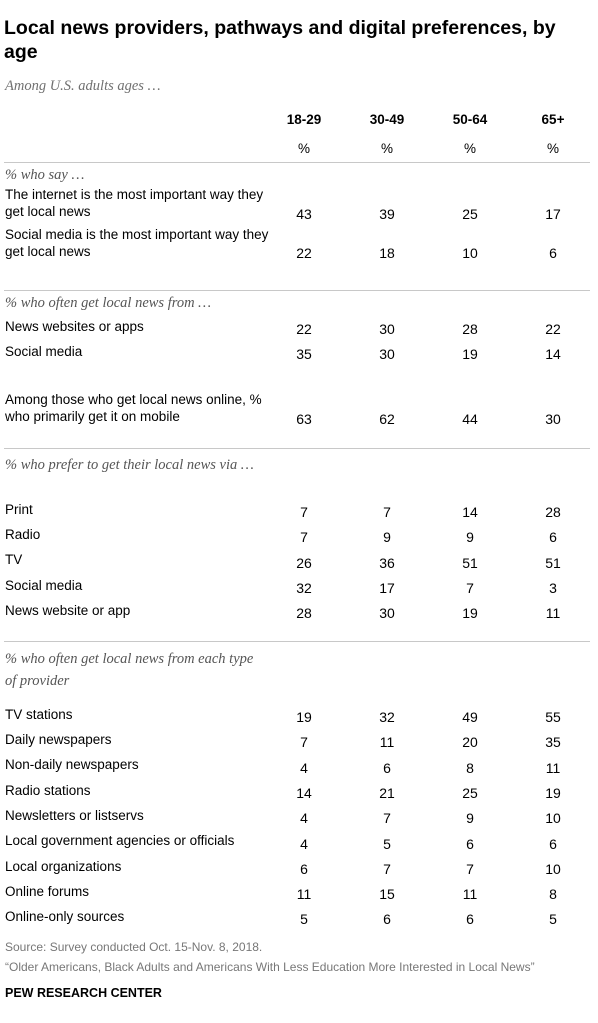 The width and height of the screenshot is (598, 1023). What do you see at coordinates (553, 563) in the screenshot?
I see `value-cell-65-plus: 51` at bounding box center [553, 563].